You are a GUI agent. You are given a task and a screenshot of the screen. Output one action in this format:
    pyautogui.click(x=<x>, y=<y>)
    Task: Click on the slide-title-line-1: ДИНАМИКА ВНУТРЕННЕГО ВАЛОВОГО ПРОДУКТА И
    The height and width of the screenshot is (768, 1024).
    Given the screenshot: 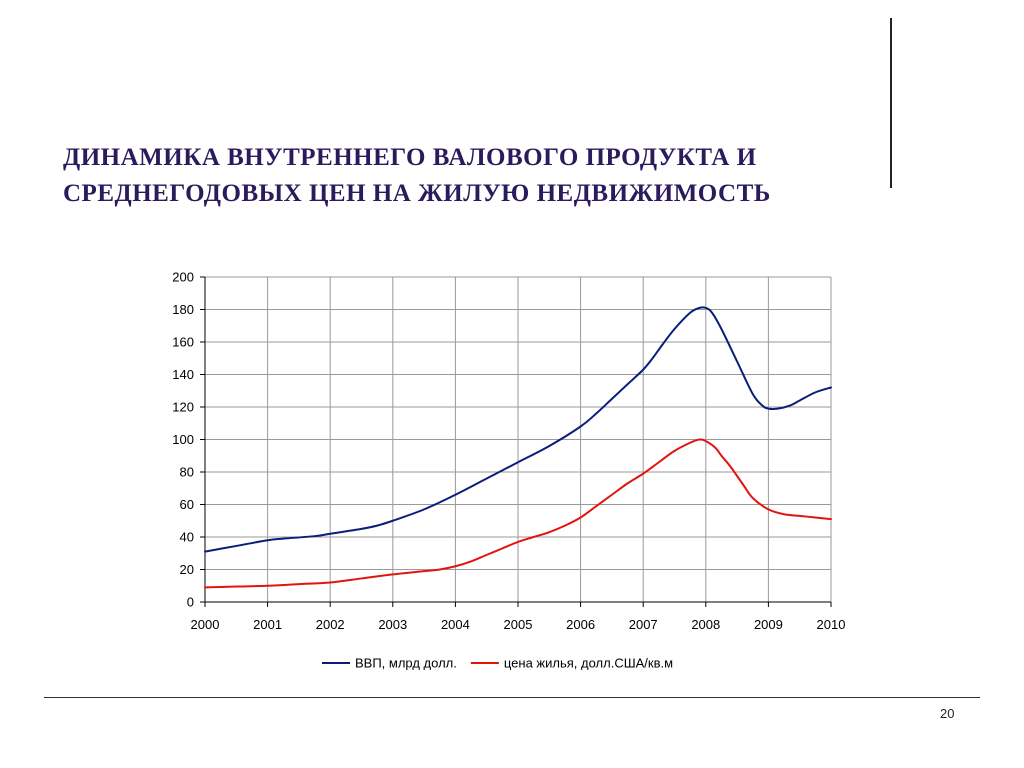 What is the action you would take?
    pyautogui.click(x=410, y=157)
    